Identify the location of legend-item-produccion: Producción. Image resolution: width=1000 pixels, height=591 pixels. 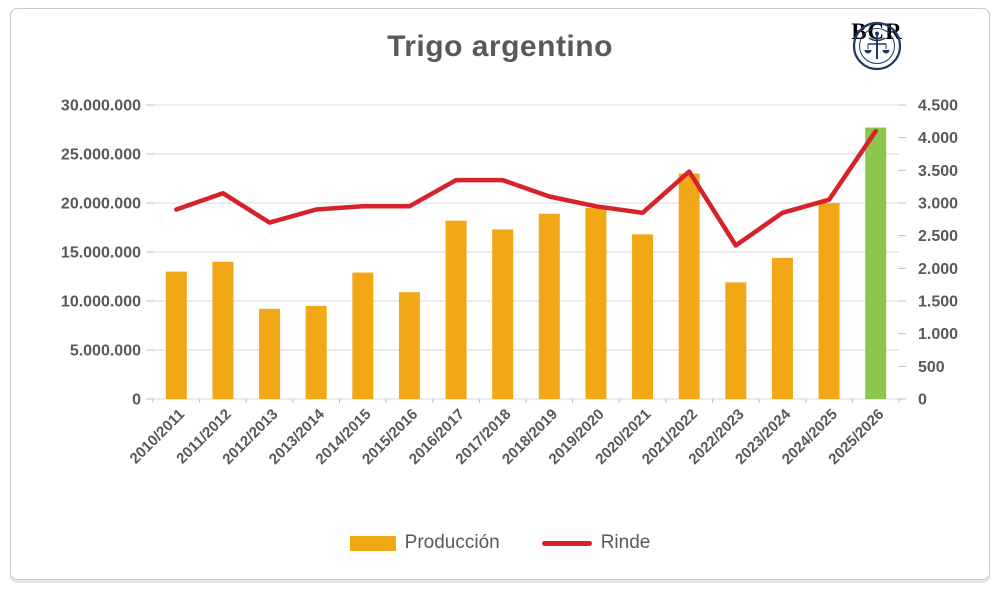
(424, 543).